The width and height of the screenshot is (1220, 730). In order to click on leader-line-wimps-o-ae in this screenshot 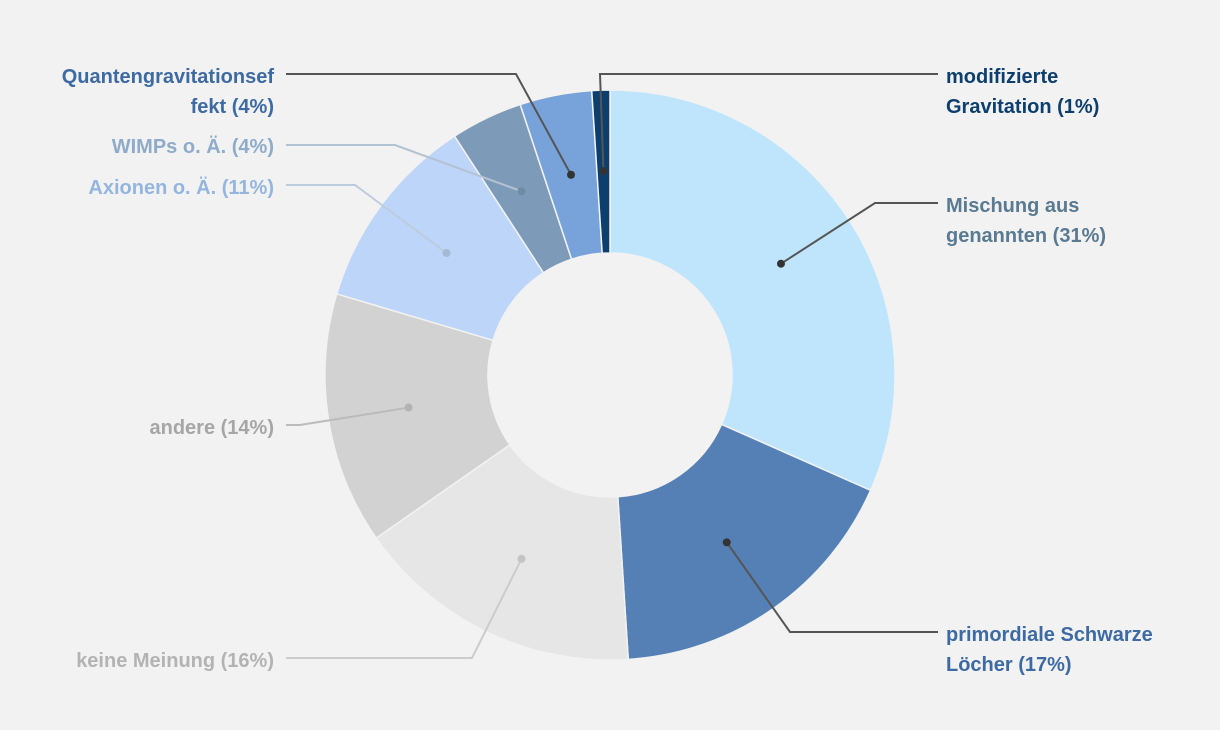, I will do `click(404, 168)`.